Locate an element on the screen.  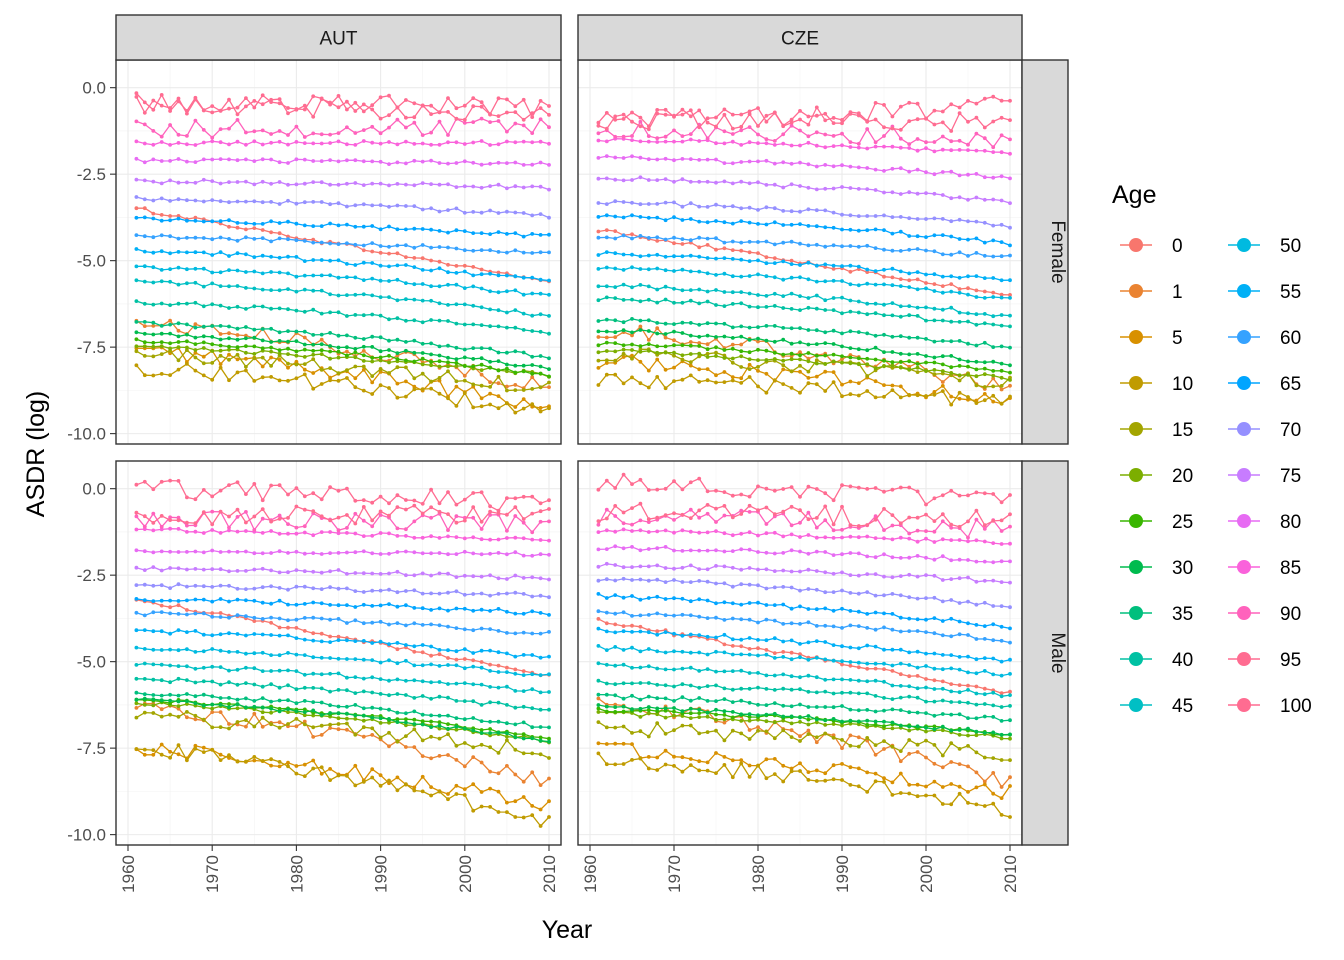
x-tick-label: 2000 is located at coordinates (465, 874).